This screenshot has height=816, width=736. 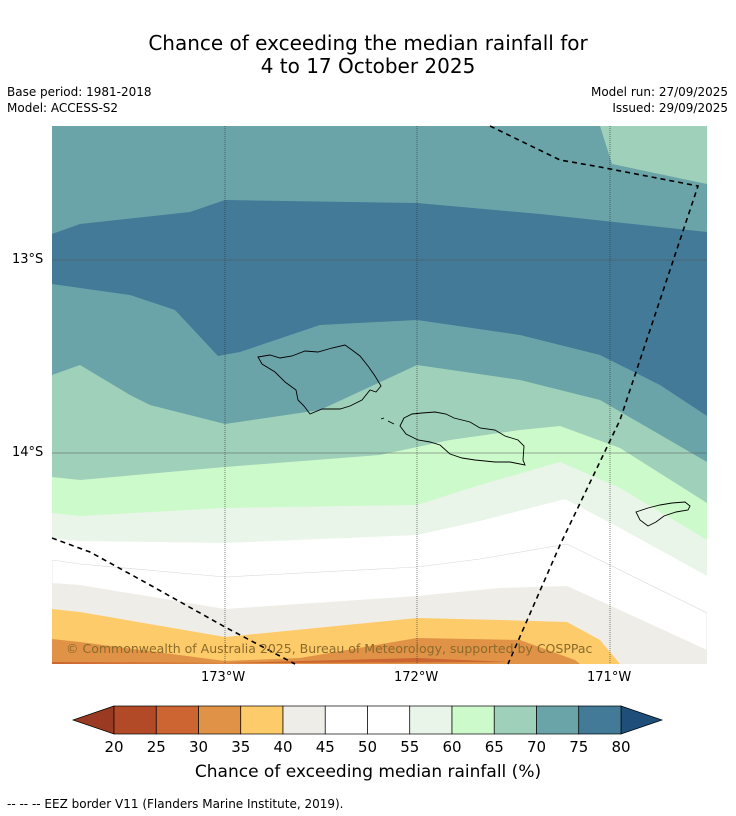 What do you see at coordinates (367, 747) in the screenshot?
I see `colorbar-tick-label: 50` at bounding box center [367, 747].